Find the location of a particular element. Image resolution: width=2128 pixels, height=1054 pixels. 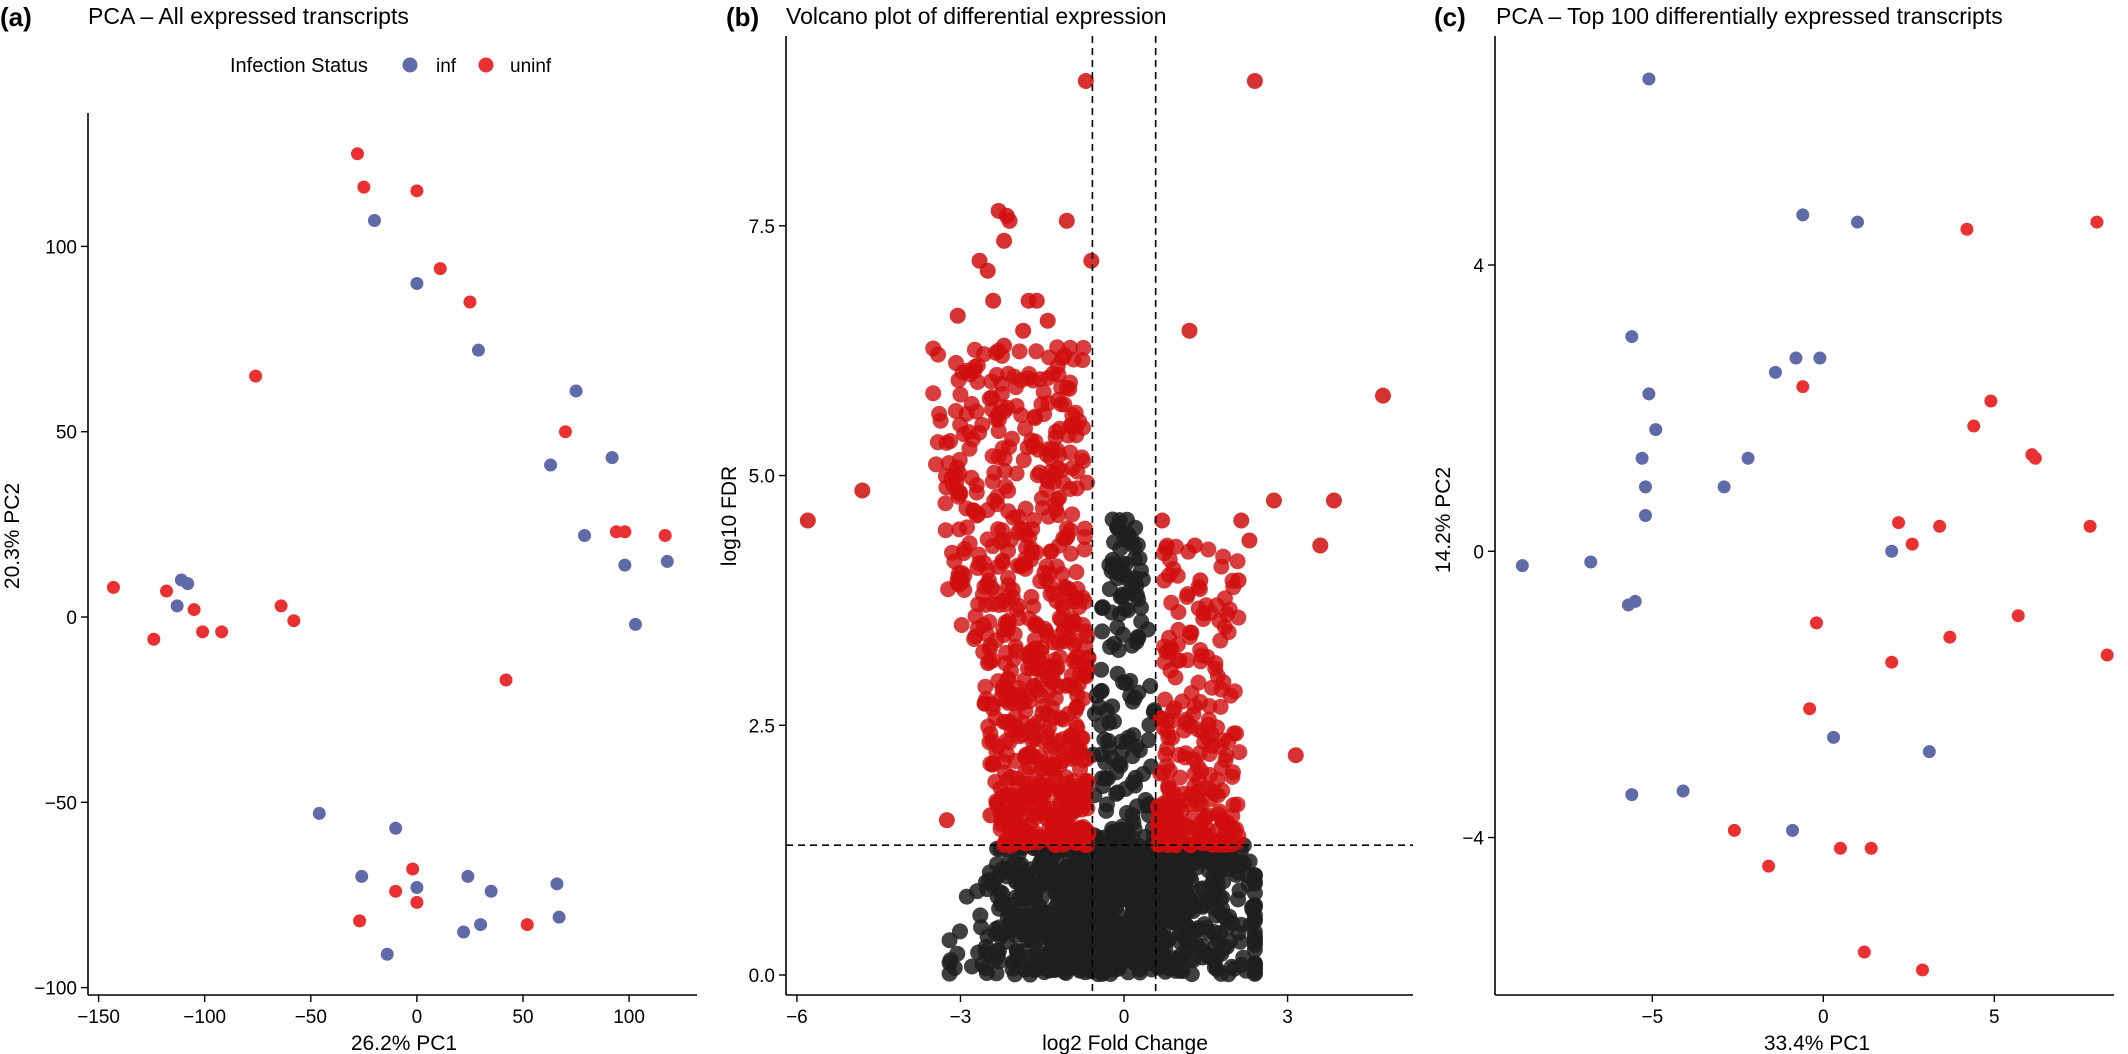

legend-marker-uninf is located at coordinates (486, 65).